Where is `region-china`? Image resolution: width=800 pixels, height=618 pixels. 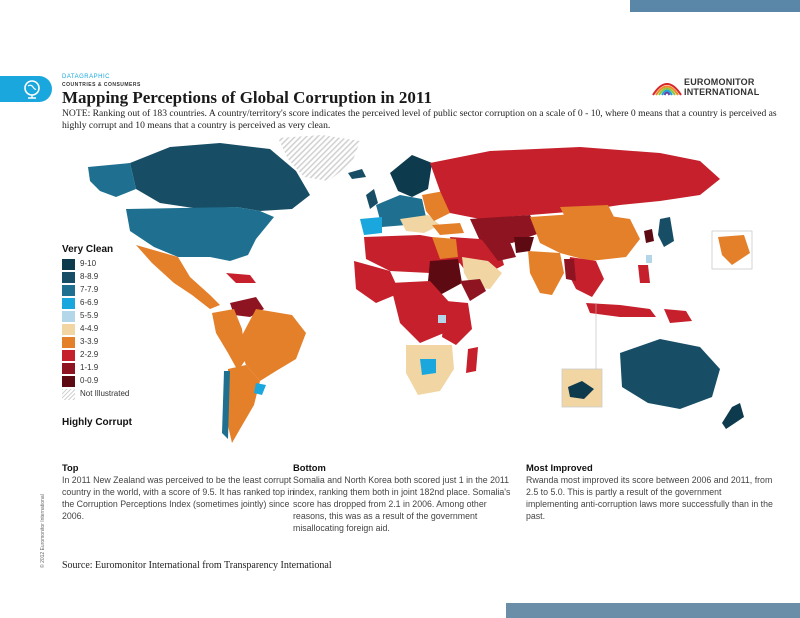 region-china is located at coordinates (585, 237).